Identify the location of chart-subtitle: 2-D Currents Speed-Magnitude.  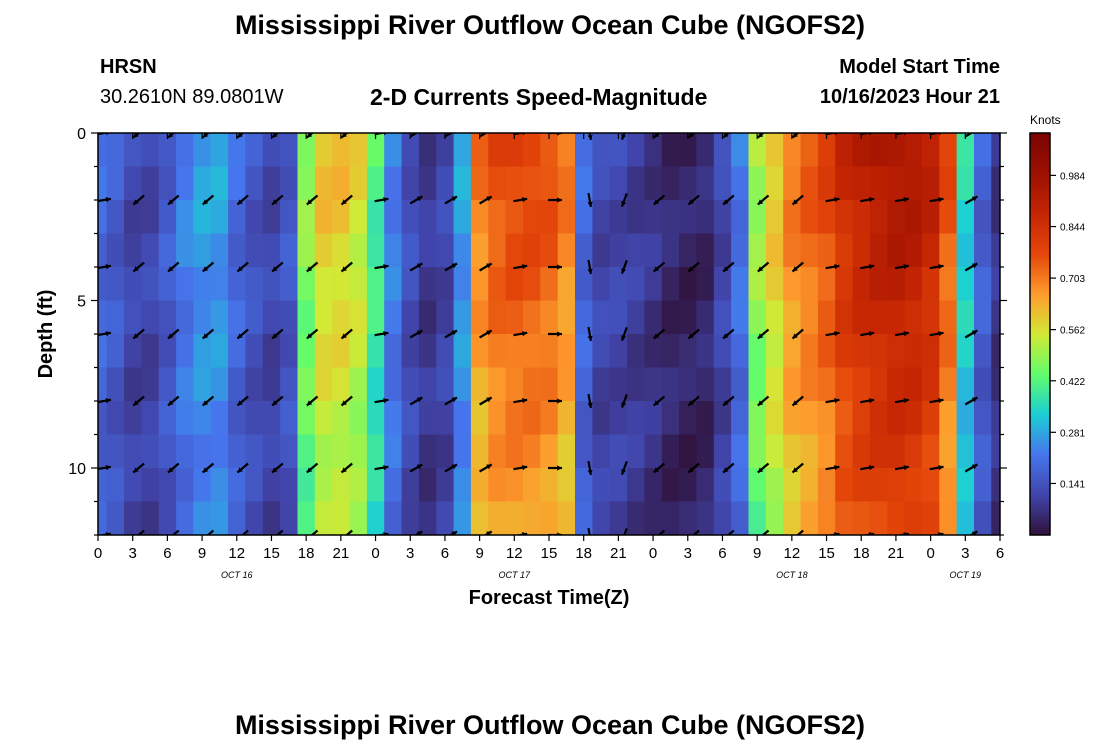
(539, 97).